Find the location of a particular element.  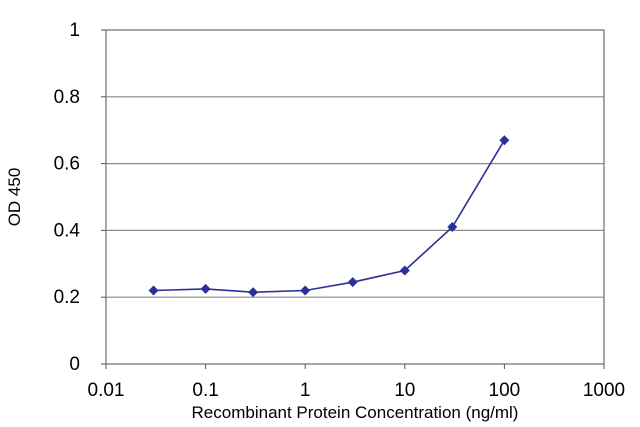

y-tick-label: 1 is located at coordinates (74, 30).